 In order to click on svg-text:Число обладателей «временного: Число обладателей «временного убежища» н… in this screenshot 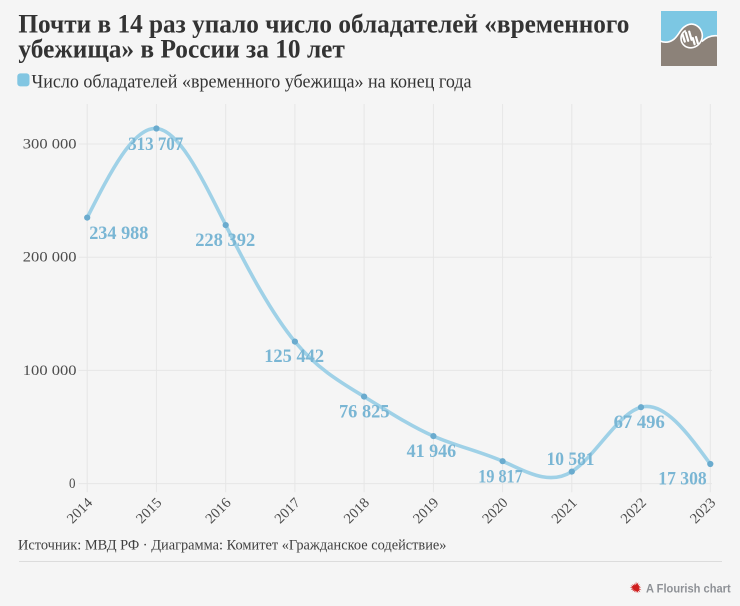, I will do `click(252, 81)`.